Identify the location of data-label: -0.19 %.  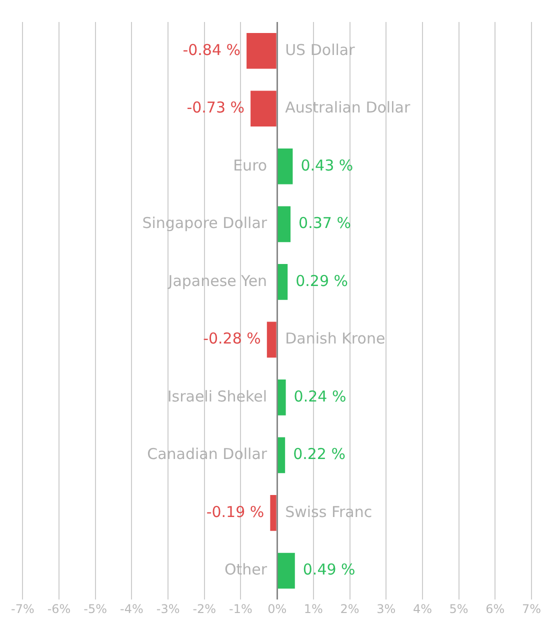
(235, 511).